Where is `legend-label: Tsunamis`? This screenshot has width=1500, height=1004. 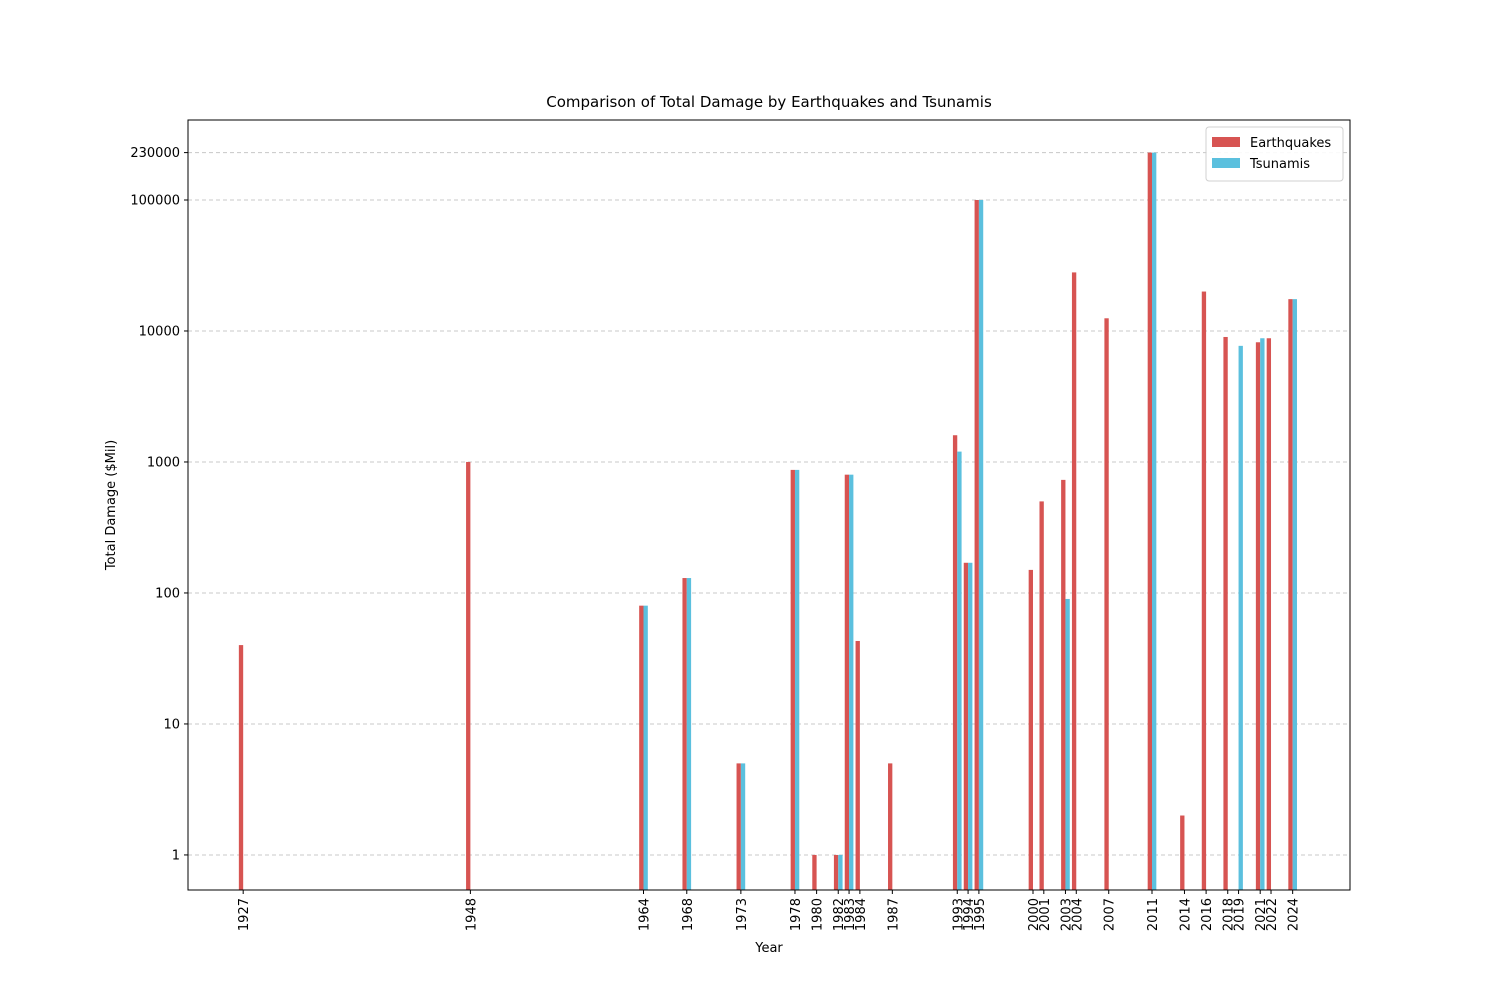 legend-label: Tsunamis is located at coordinates (1279, 164).